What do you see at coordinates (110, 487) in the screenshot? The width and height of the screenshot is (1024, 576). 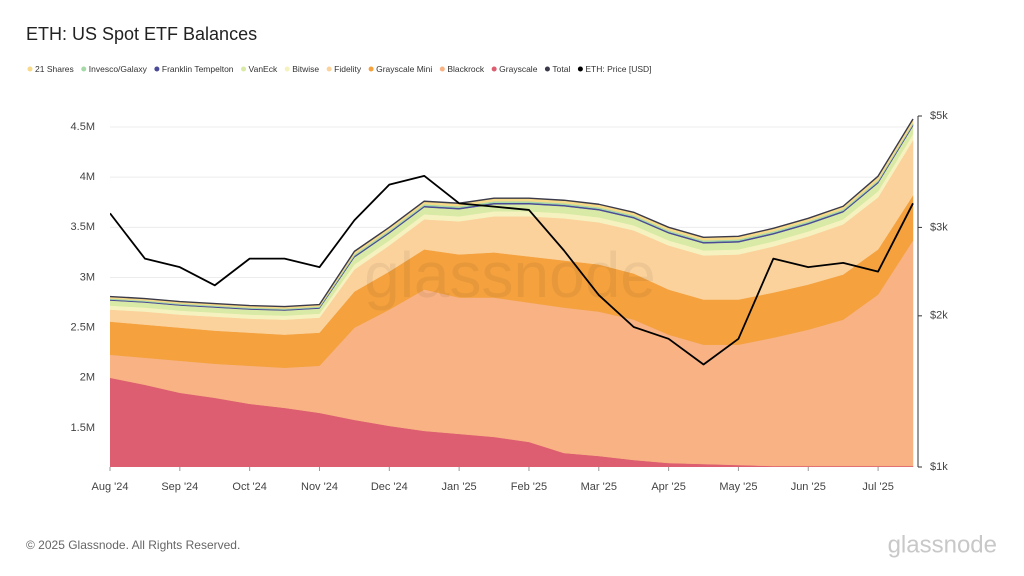 I see `x-tick-label: Aug '24` at bounding box center [110, 487].